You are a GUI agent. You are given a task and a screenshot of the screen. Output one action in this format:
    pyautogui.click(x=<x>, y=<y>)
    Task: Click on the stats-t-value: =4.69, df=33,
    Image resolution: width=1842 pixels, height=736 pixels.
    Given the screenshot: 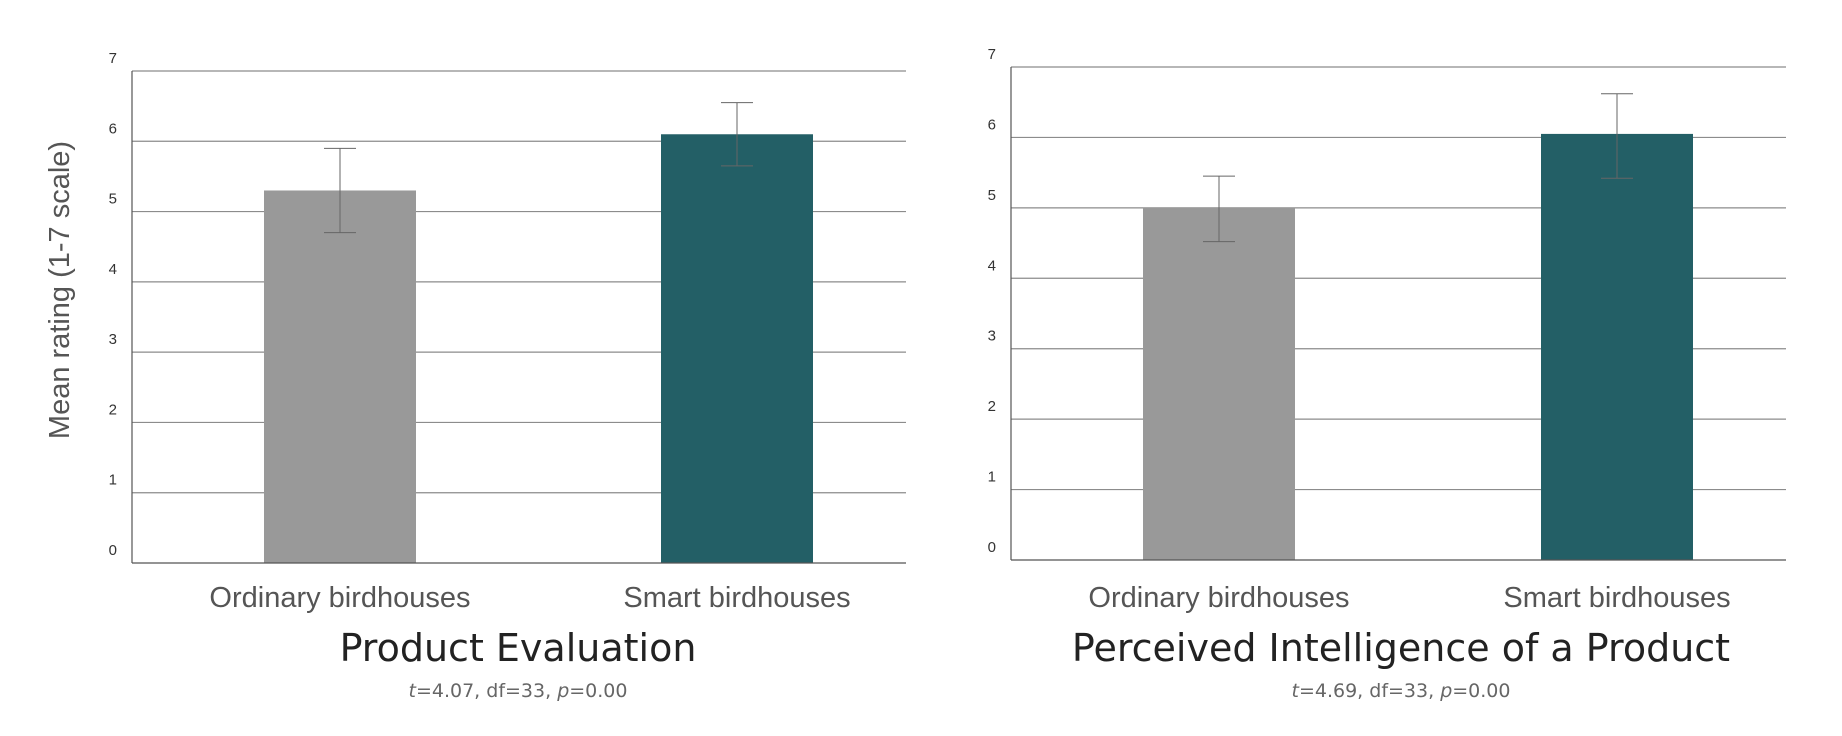 What is the action you would take?
    pyautogui.click(x=1369, y=691)
    